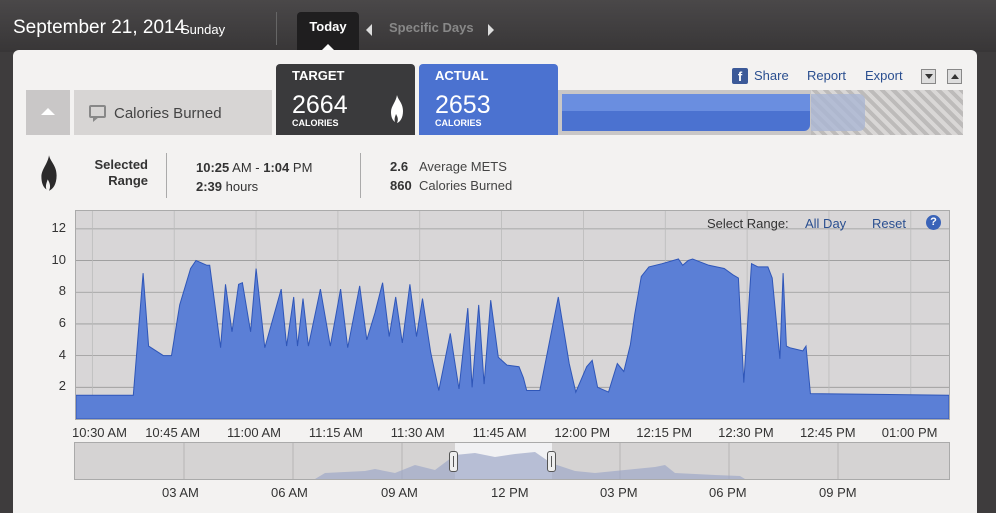 The height and width of the screenshot is (513, 996). I want to click on overview-tick-label: 06 PM, so click(728, 492).